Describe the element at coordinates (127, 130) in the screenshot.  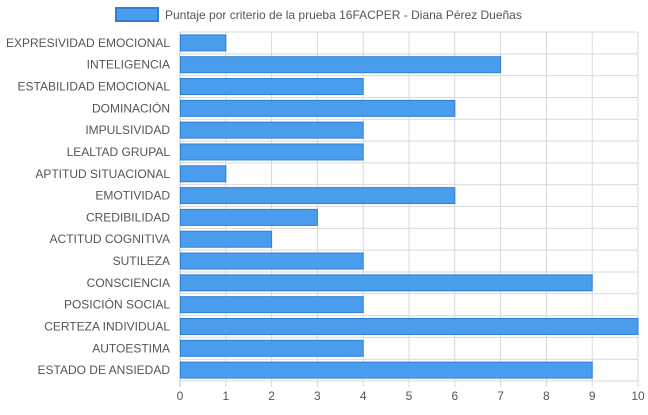
I see `category-label: IMPULSIVIDAD` at that location.